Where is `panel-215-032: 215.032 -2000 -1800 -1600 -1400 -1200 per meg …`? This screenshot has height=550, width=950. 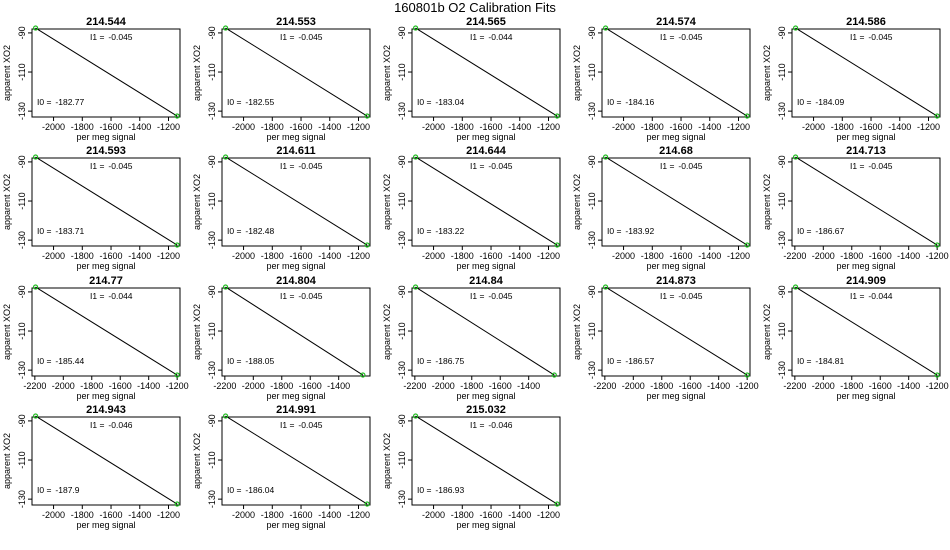 panel-215-032: 215.032 -2000 -1800 -1600 -1400 -1200 per meg … is located at coordinates (471, 467).